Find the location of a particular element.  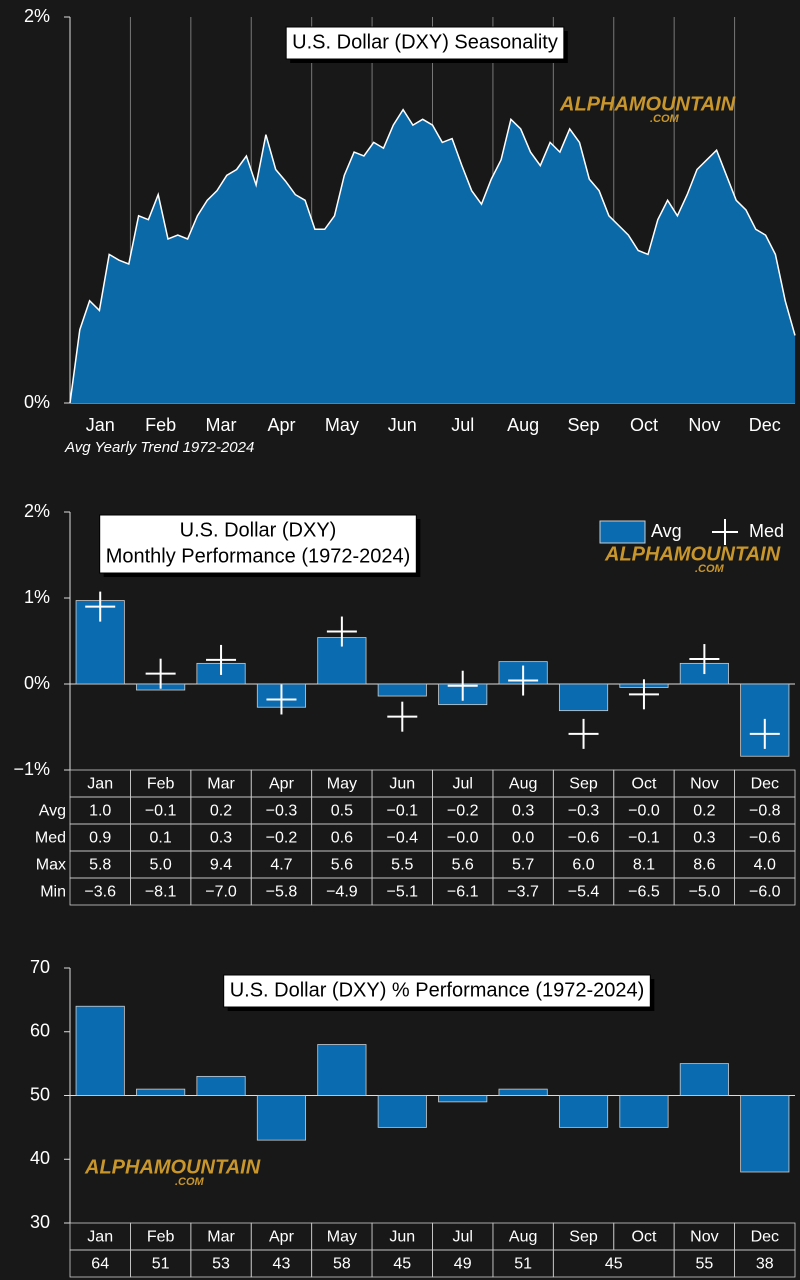

table-cell: 0.6 is located at coordinates (342, 838).